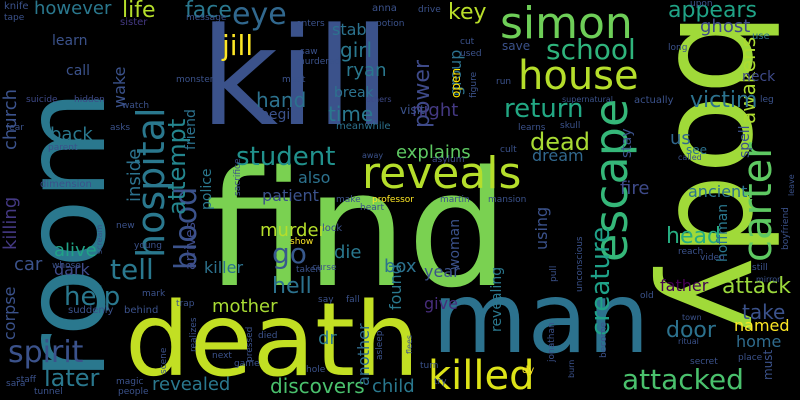  What do you see at coordinates (541, 228) in the screenshot?
I see `word-using: using` at bounding box center [541, 228].